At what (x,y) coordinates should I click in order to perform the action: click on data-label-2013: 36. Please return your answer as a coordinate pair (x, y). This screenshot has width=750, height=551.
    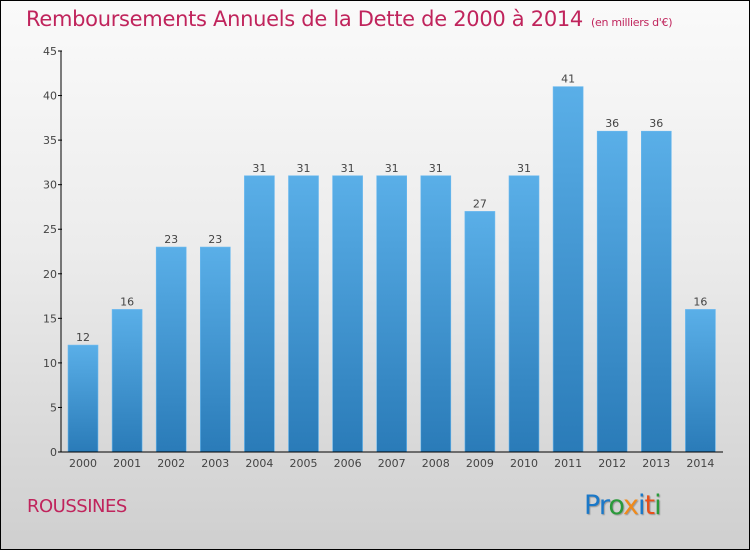
    Looking at the image, I should click on (656, 123).